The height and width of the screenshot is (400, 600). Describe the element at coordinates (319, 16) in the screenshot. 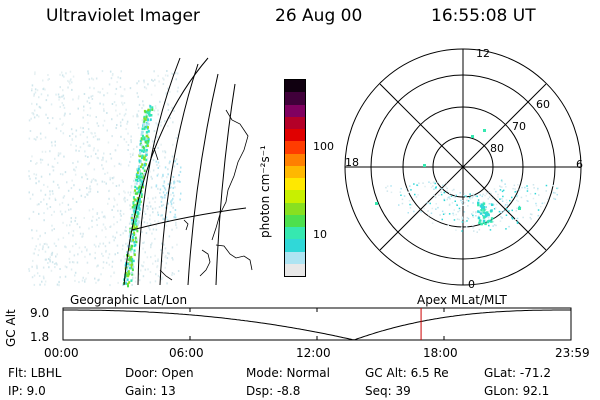

I see `observation-date: 26 Aug 00` at that location.